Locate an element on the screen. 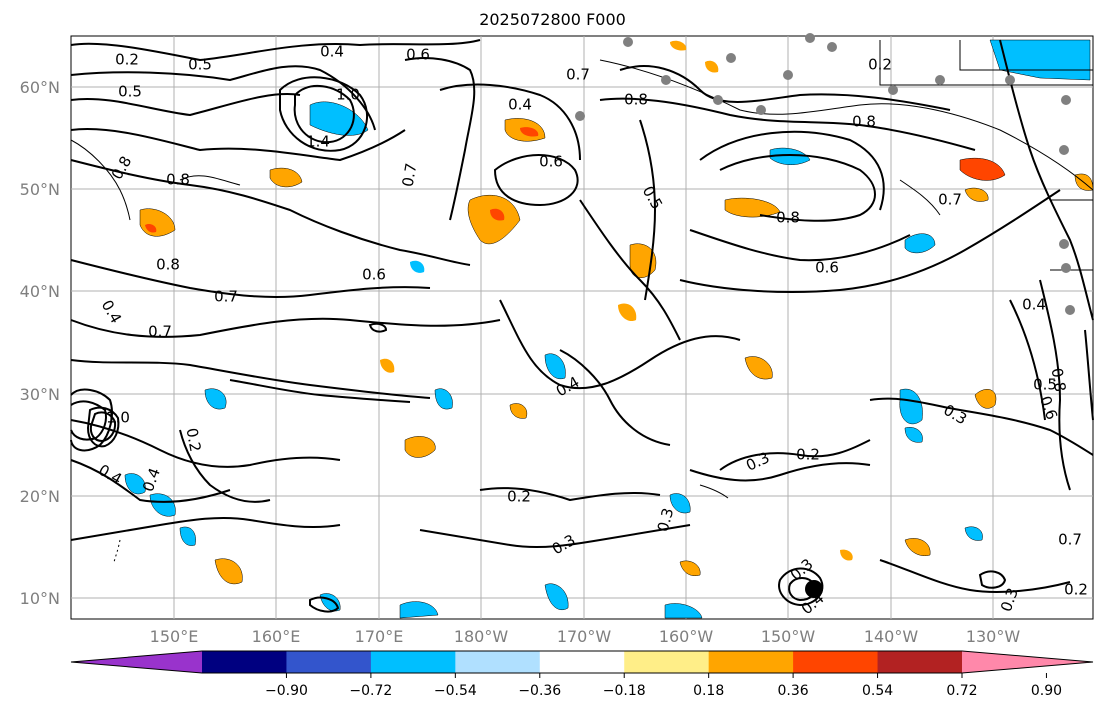 The image size is (1105, 712). colorbar-tick-label: −0.54 is located at coordinates (455, 691).